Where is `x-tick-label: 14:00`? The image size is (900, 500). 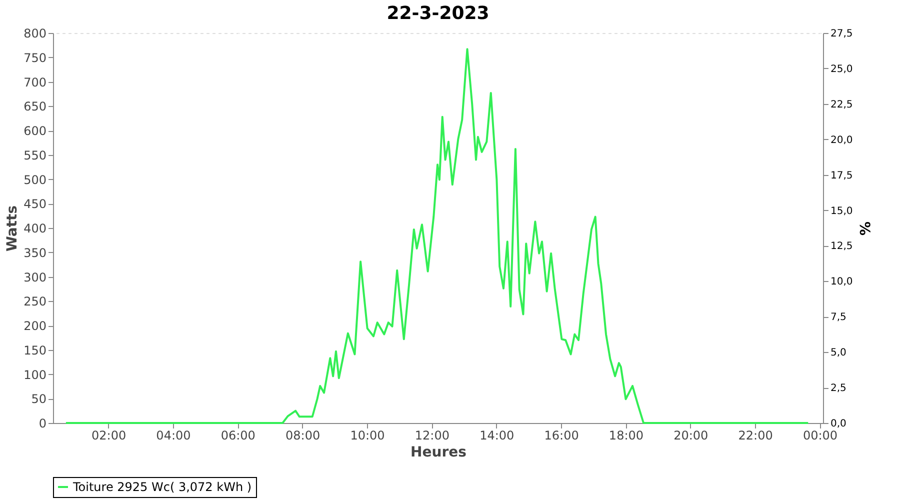 x-tick-label: 14:00 is located at coordinates (497, 435).